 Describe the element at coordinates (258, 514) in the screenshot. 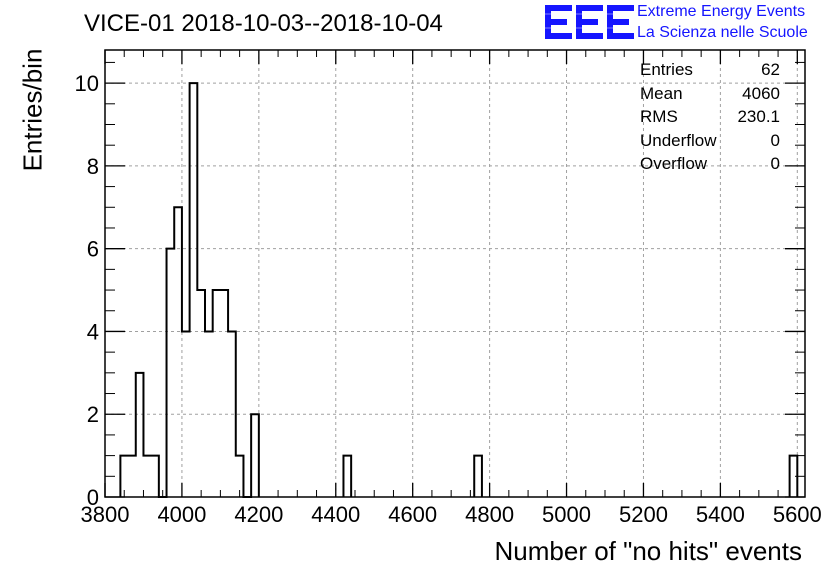

I see `x-tick-label: 4200` at that location.